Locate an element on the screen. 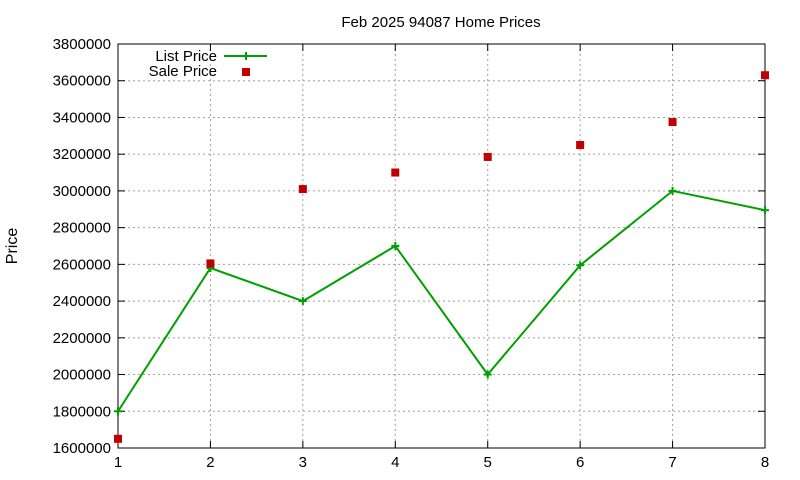 The image size is (800, 480). legend-marker-list-price is located at coordinates (246, 56).